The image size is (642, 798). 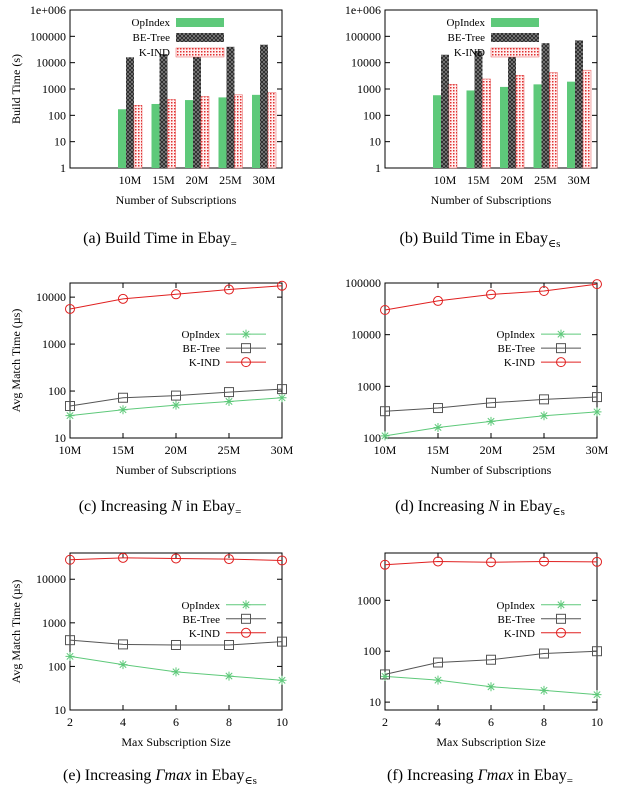 I want to click on x-tick-label: 10, so click(x=597, y=722).